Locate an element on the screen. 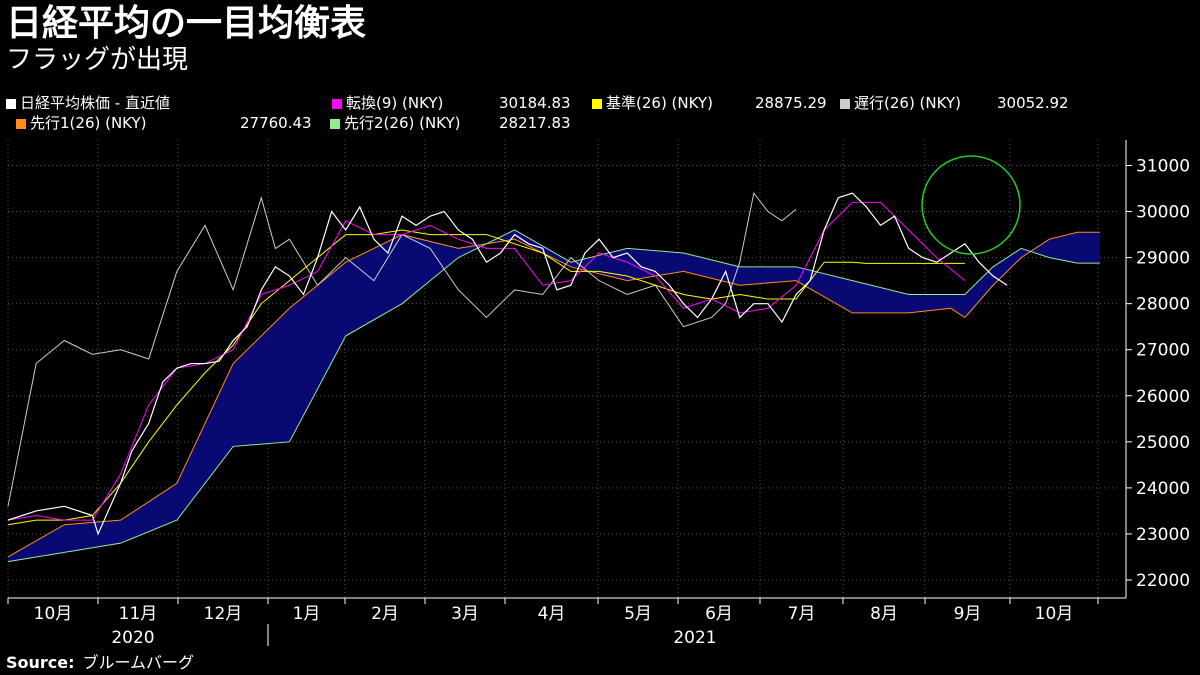  legend-swatch-senkou1 is located at coordinates (21, 124).